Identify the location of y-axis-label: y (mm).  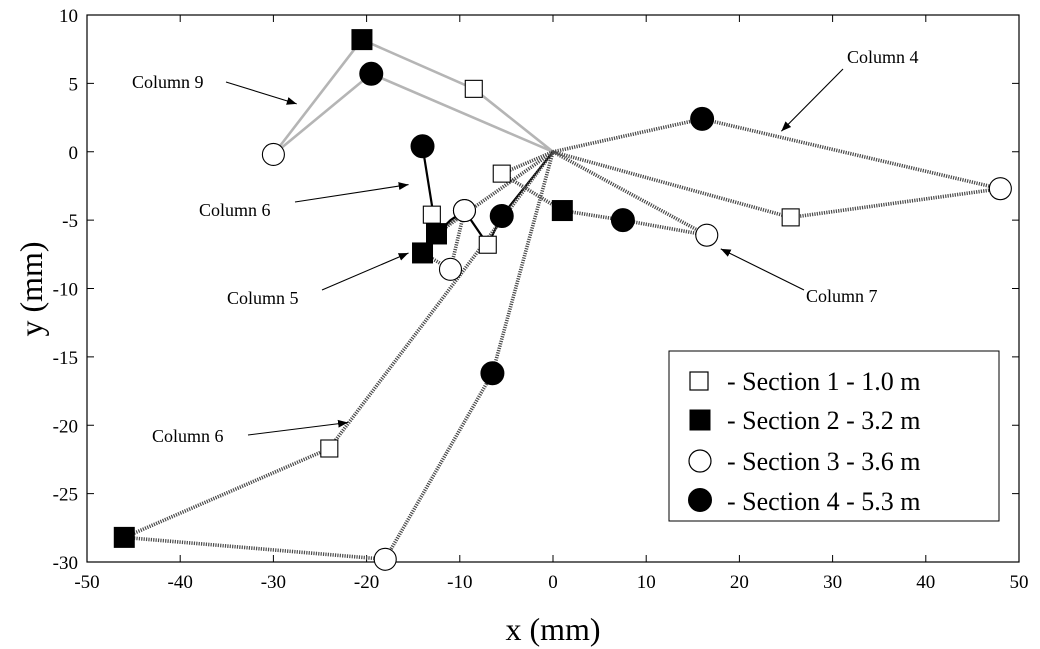
(31, 288).